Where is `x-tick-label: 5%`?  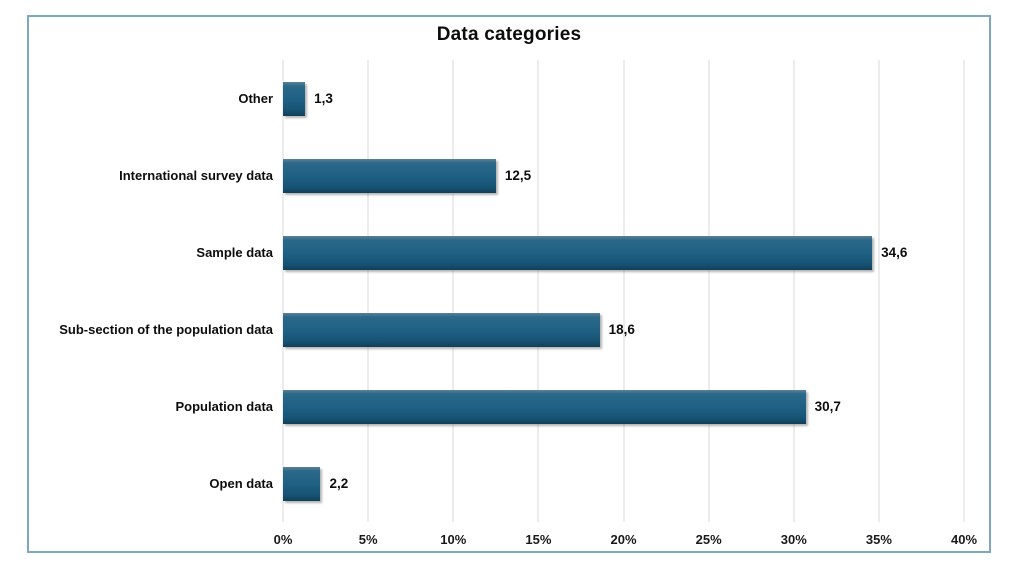
x-tick-label: 5% is located at coordinates (368, 539).